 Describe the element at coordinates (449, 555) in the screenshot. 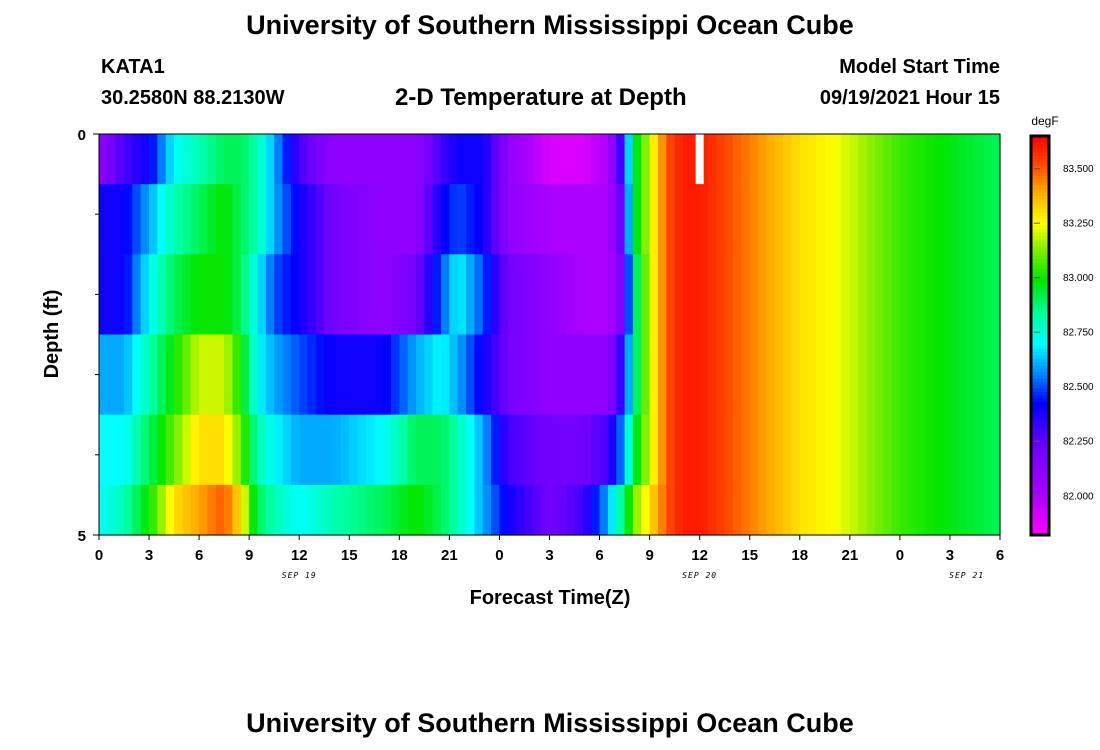

I see `x-tick-label: 21` at that location.